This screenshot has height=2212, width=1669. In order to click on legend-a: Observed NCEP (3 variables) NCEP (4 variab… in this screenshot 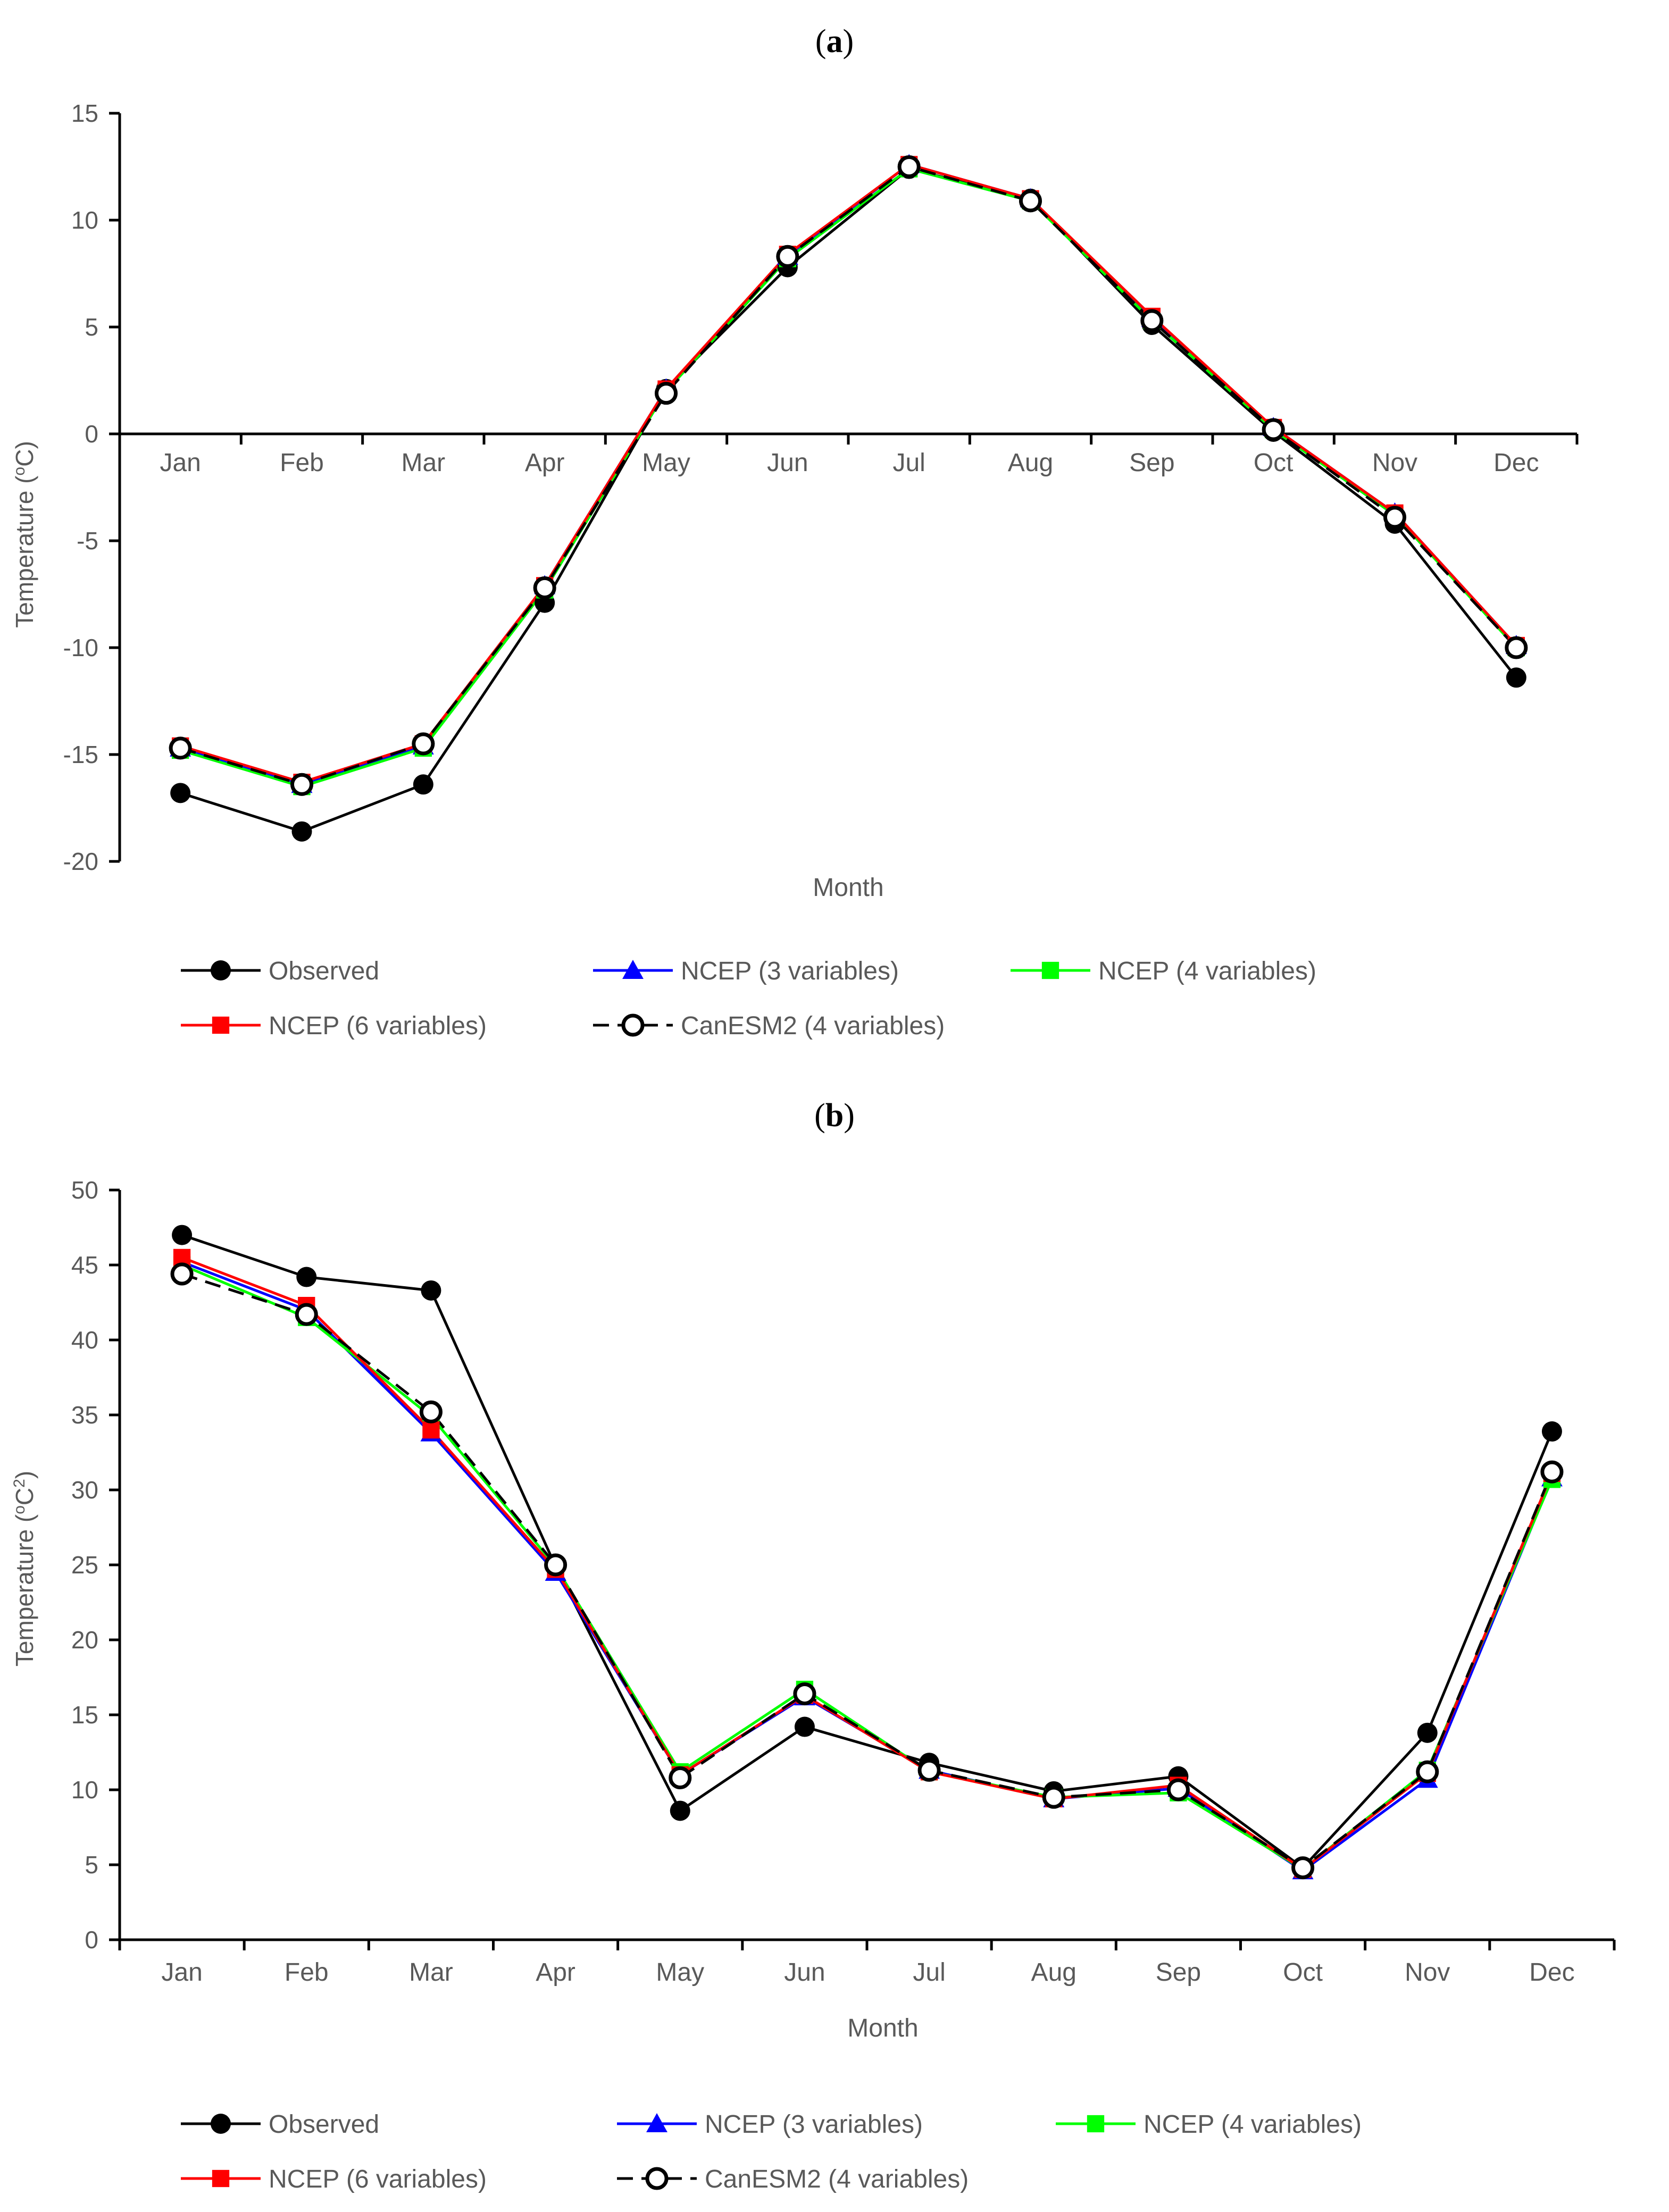, I will do `click(748, 998)`.